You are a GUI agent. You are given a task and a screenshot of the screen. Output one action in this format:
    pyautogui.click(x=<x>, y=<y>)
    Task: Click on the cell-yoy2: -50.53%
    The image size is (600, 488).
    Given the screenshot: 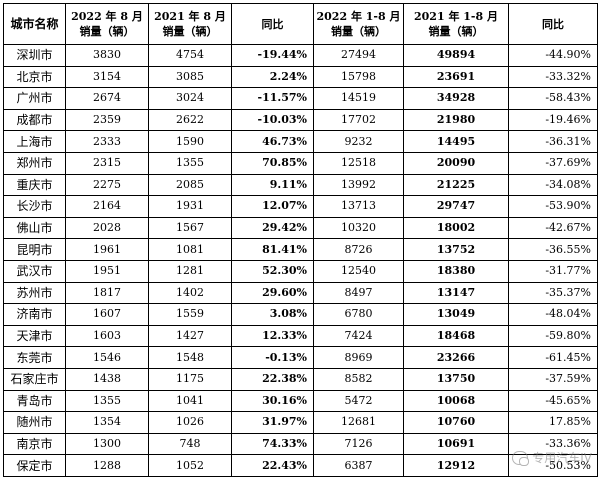 What is the action you would take?
    pyautogui.click(x=553, y=465)
    